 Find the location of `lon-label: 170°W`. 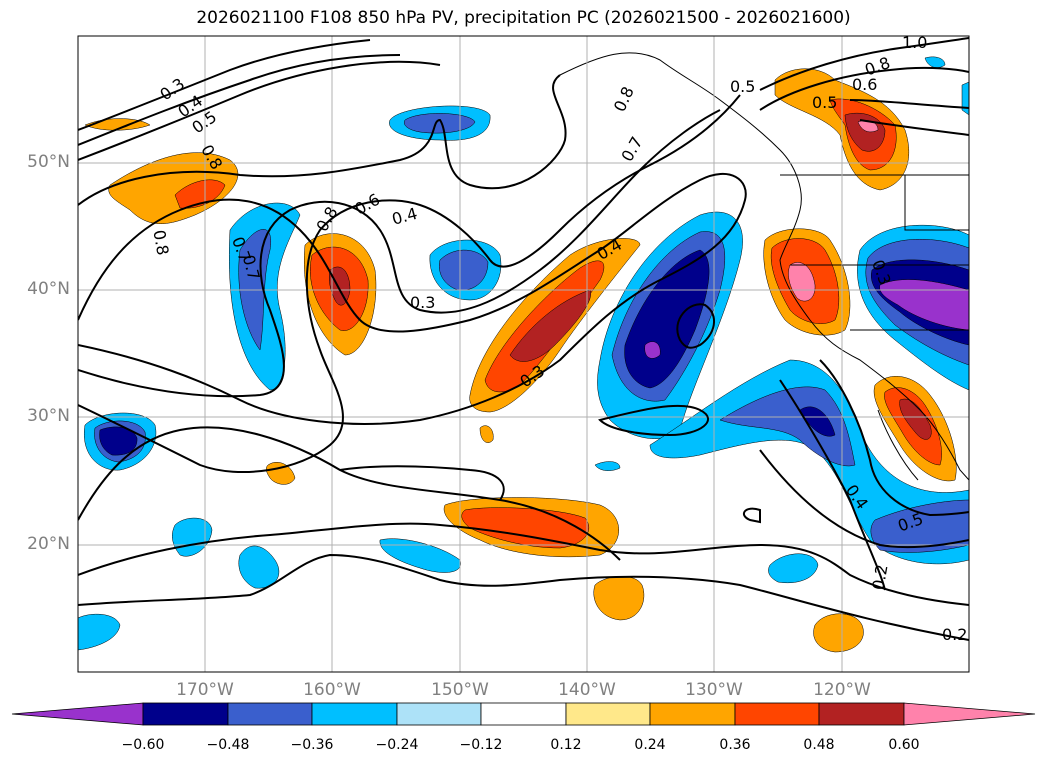

lon-label: 170°W is located at coordinates (205, 690).